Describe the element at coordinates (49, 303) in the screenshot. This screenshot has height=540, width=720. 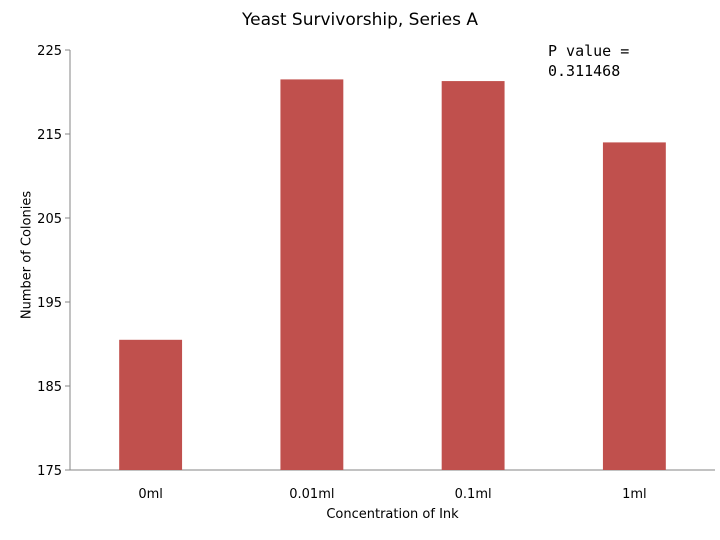
I see `y-tick-label: 195` at that location.